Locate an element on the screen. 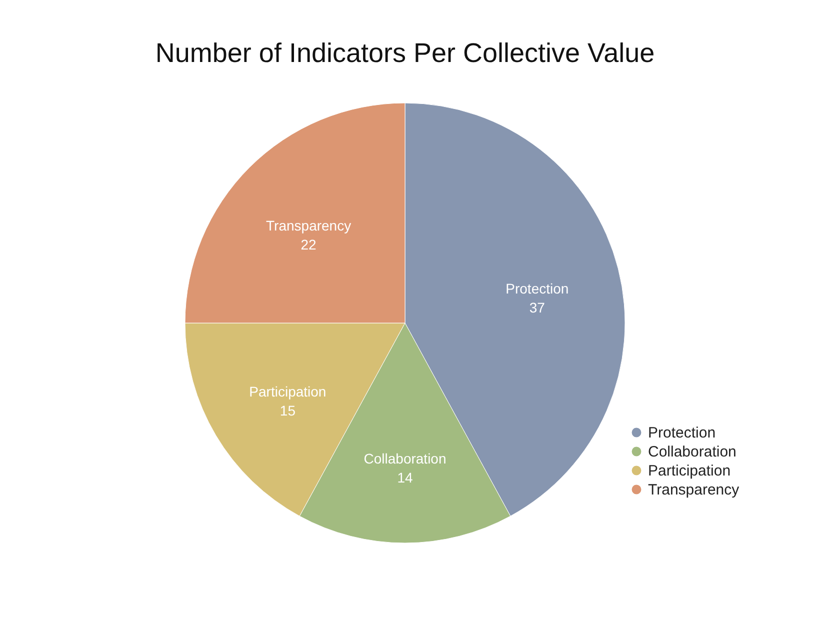  data-label: 22 is located at coordinates (308, 244).